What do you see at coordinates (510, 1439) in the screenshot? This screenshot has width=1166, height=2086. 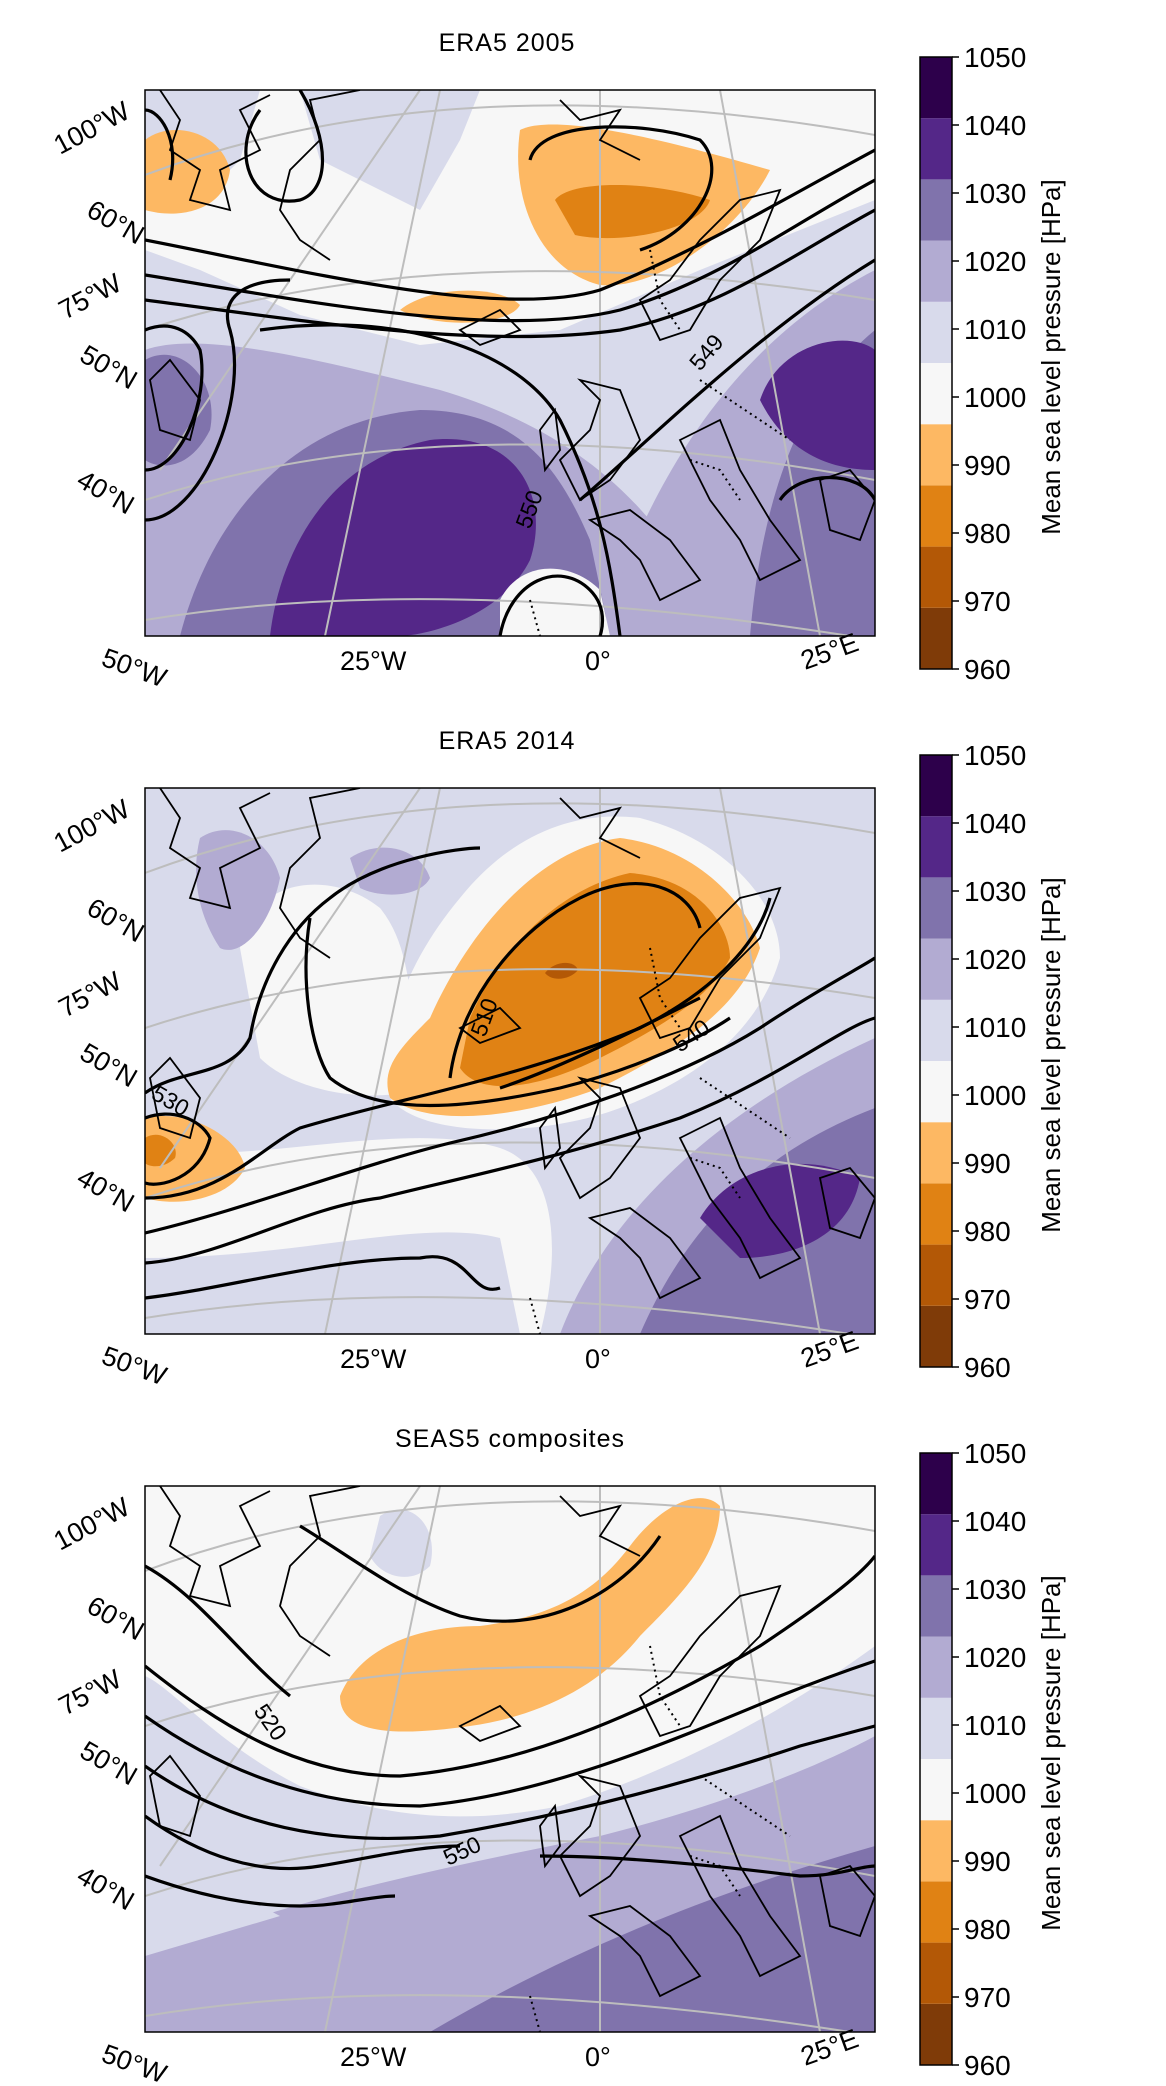 I see `chart-title: SEAS5 composites` at bounding box center [510, 1439].